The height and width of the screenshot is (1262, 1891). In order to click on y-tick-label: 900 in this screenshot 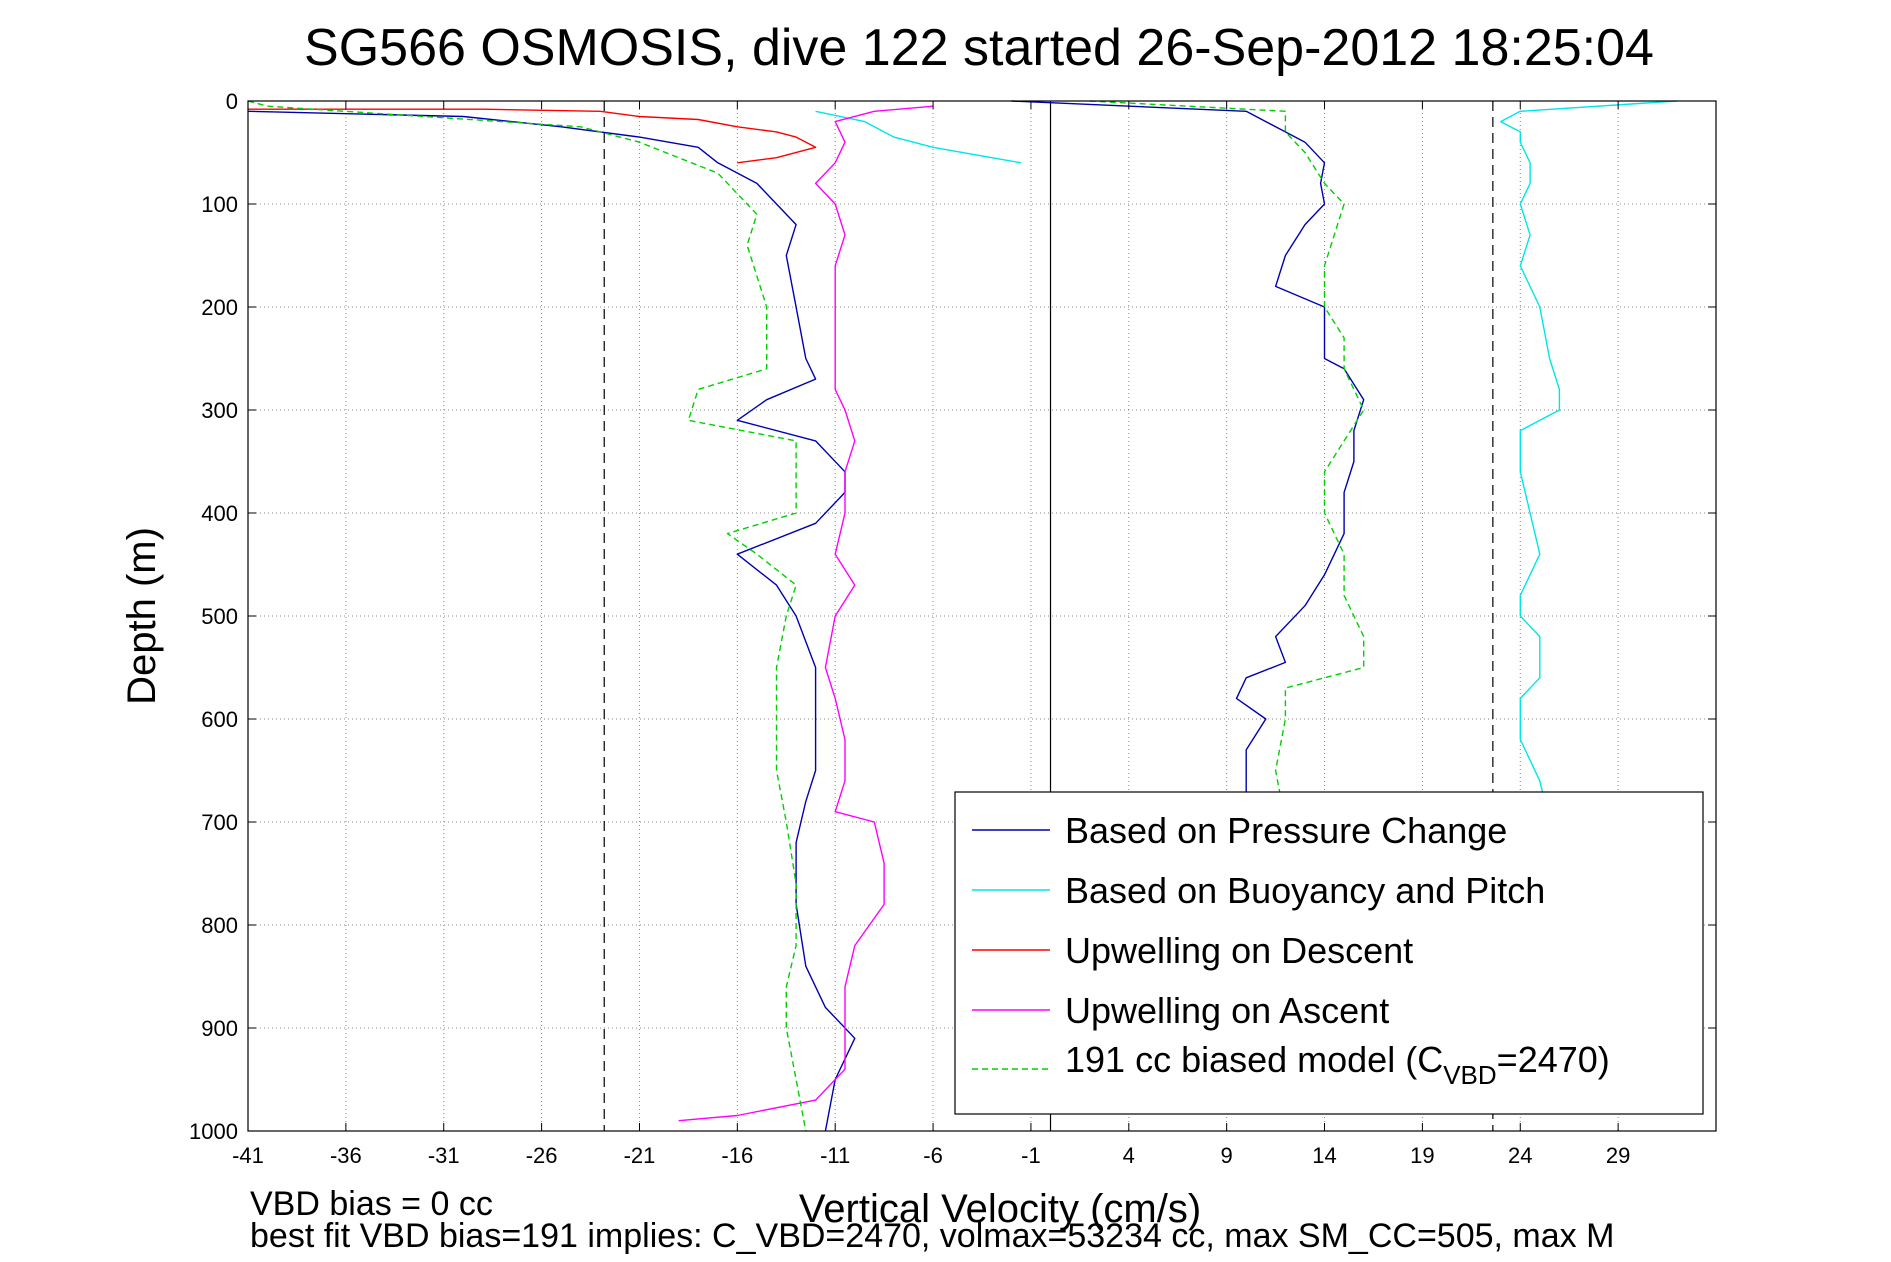, I will do `click(219, 1028)`.